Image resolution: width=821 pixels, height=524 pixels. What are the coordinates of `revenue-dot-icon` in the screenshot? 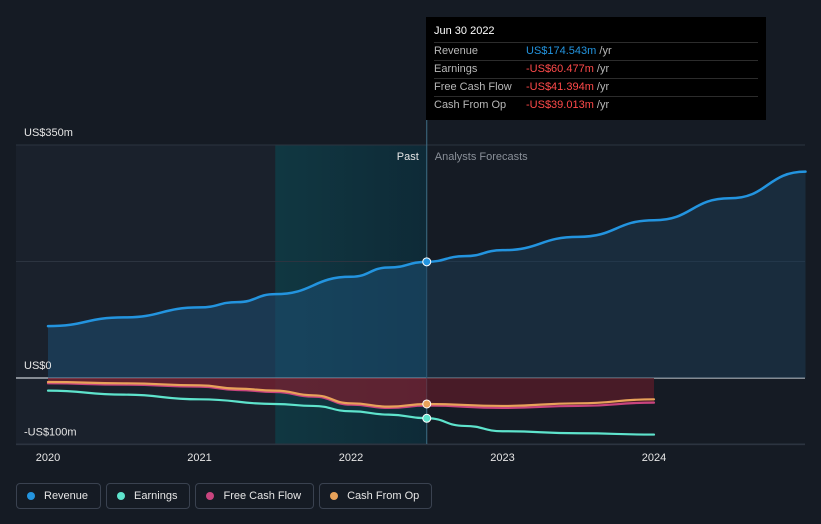 It's located at (31, 496).